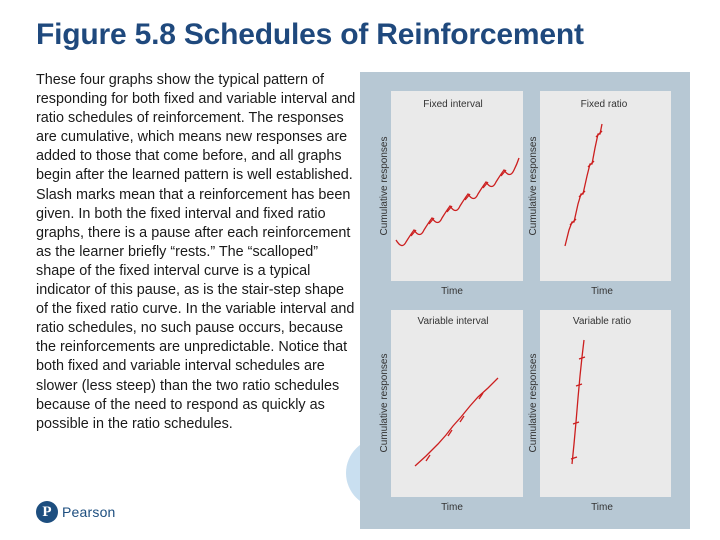  Describe the element at coordinates (452, 507) in the screenshot. I see `panel-variable-interval-xlabel: Time` at that location.